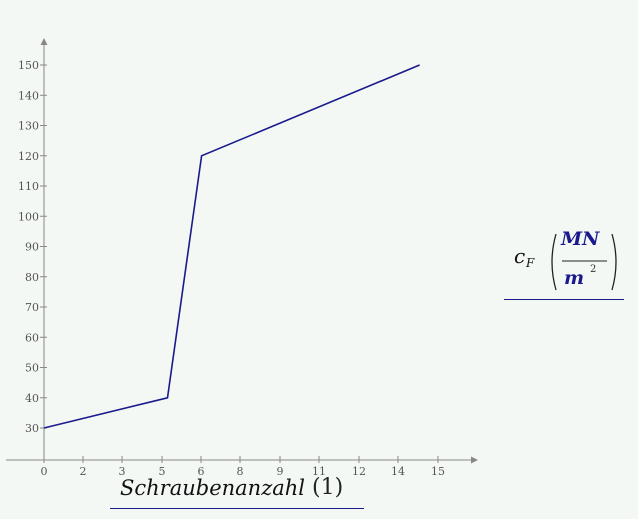 Image resolution: width=638 pixels, height=519 pixels. What do you see at coordinates (564, 299) in the screenshot?
I see `y-label-underline` at bounding box center [564, 299].